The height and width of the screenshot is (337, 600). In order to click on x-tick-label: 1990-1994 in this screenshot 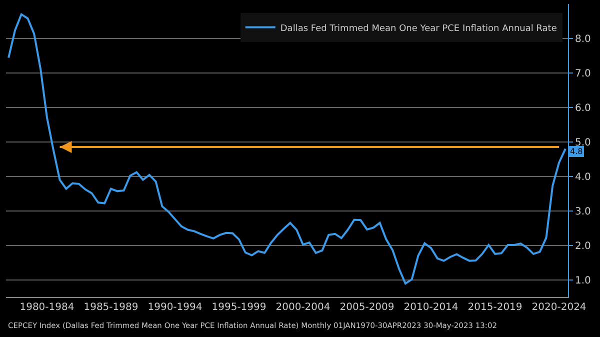, I will do `click(175, 307)`.